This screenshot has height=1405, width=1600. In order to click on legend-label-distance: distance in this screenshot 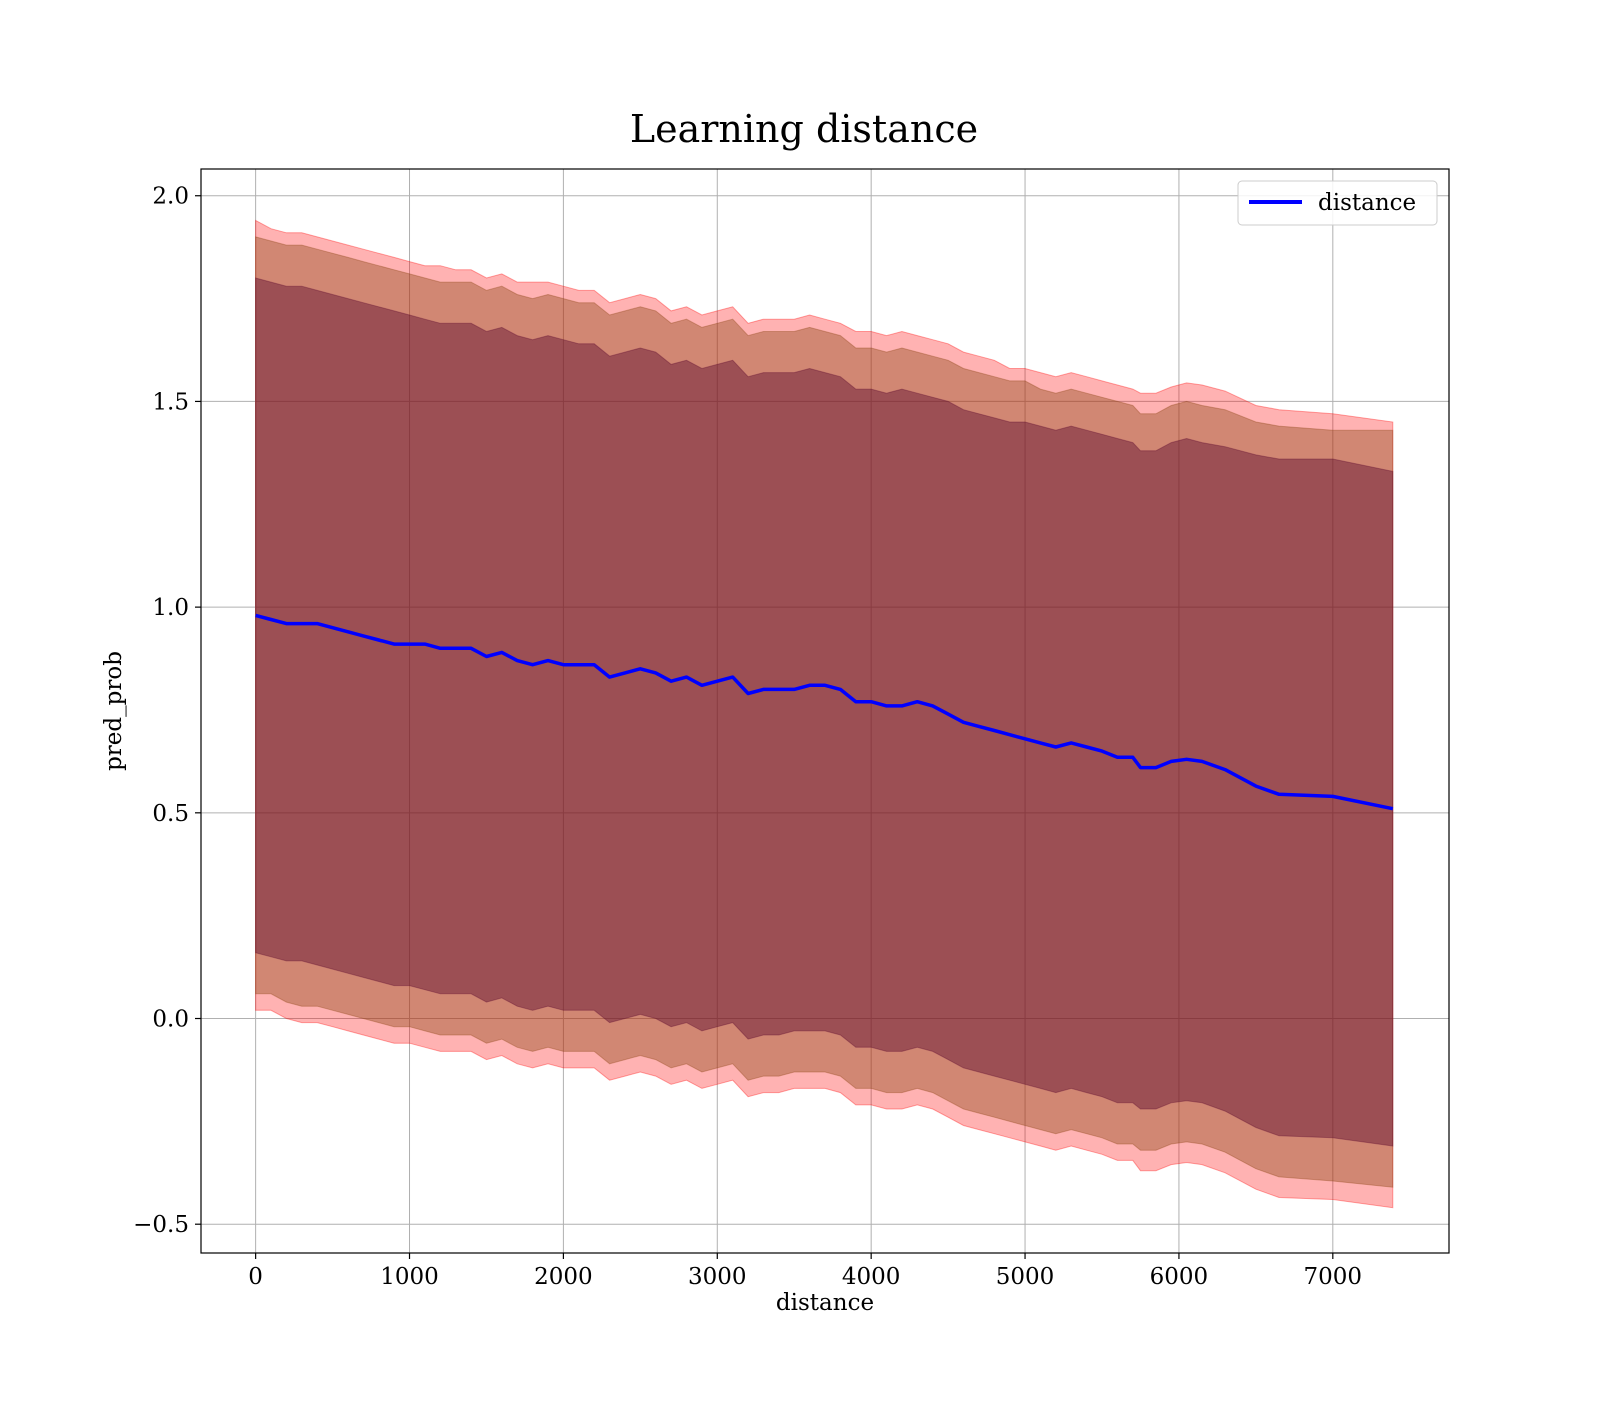, I will do `click(1367, 203)`.